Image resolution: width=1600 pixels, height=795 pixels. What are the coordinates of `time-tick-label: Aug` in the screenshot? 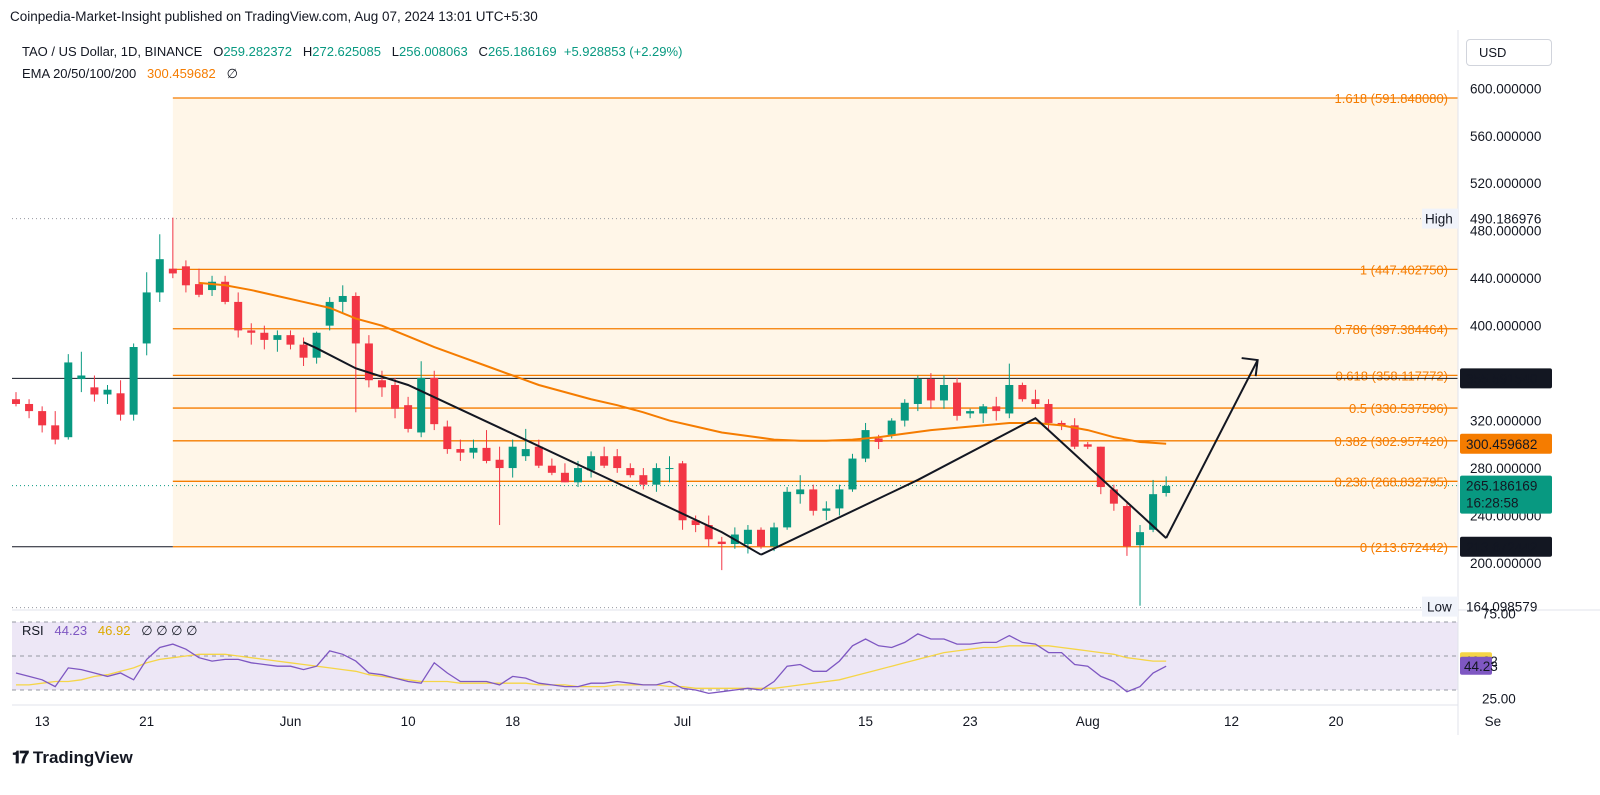 It's located at (1088, 721).